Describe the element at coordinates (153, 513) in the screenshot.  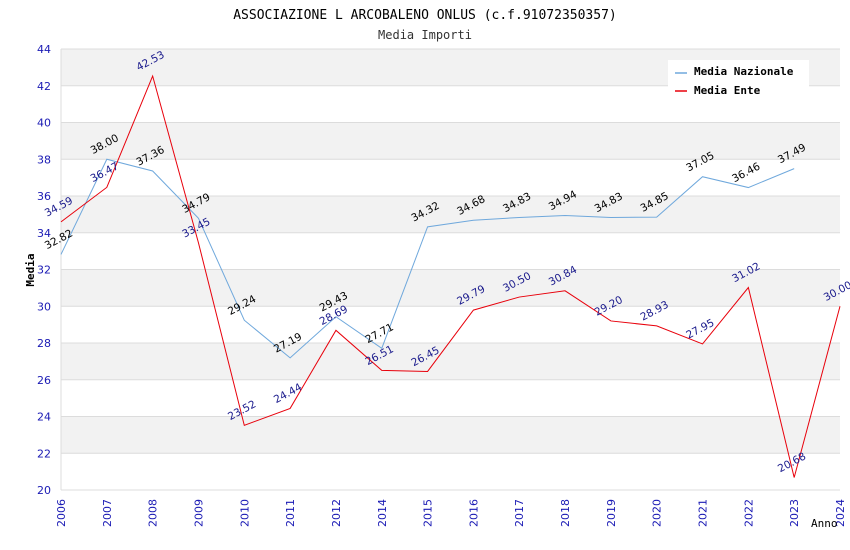
I see `x-tick-label: 2008` at that location.